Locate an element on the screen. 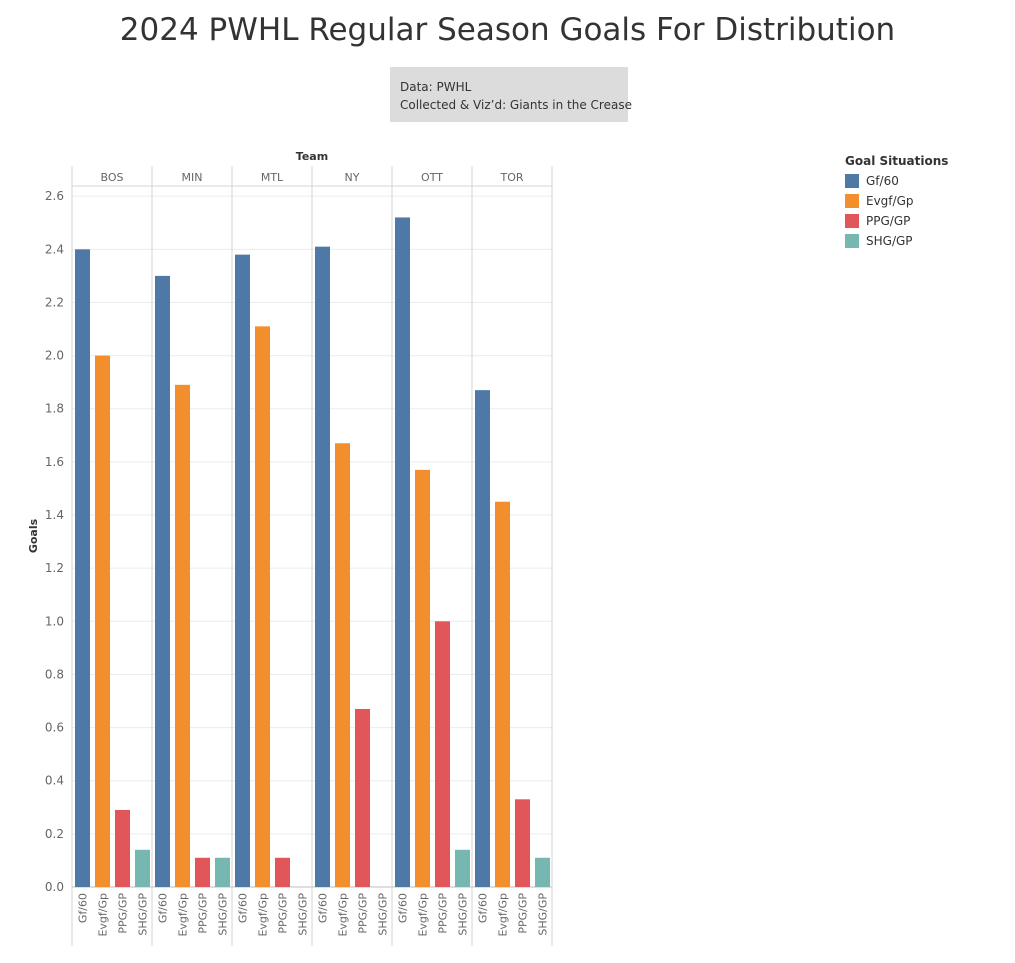 This screenshot has height=963, width=1015. legend-label: Gf/60 is located at coordinates (882, 181).